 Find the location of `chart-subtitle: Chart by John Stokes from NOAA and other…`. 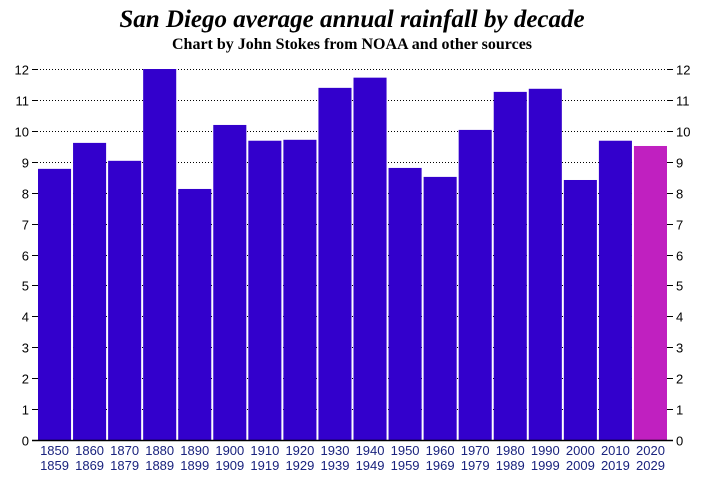

chart-subtitle: Chart by John Stokes from NOAA and other… is located at coordinates (352, 44).